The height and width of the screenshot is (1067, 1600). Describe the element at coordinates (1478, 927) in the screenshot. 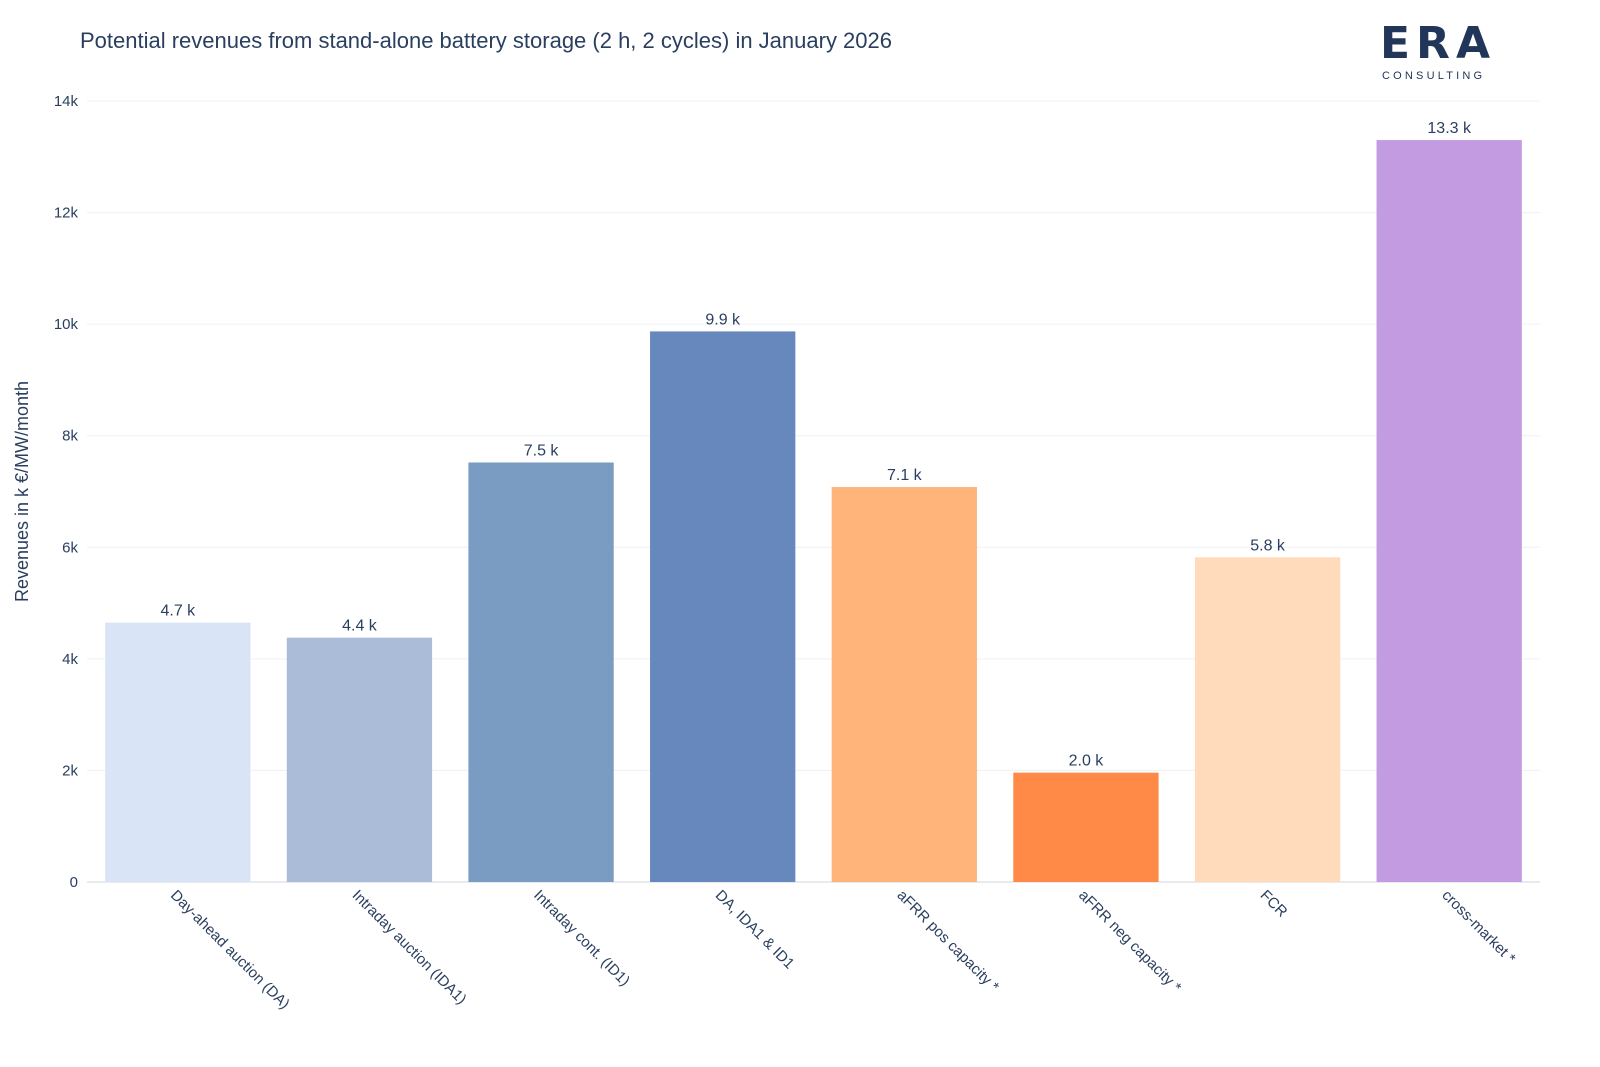

I see `x-tick-label: cross-market *` at that location.